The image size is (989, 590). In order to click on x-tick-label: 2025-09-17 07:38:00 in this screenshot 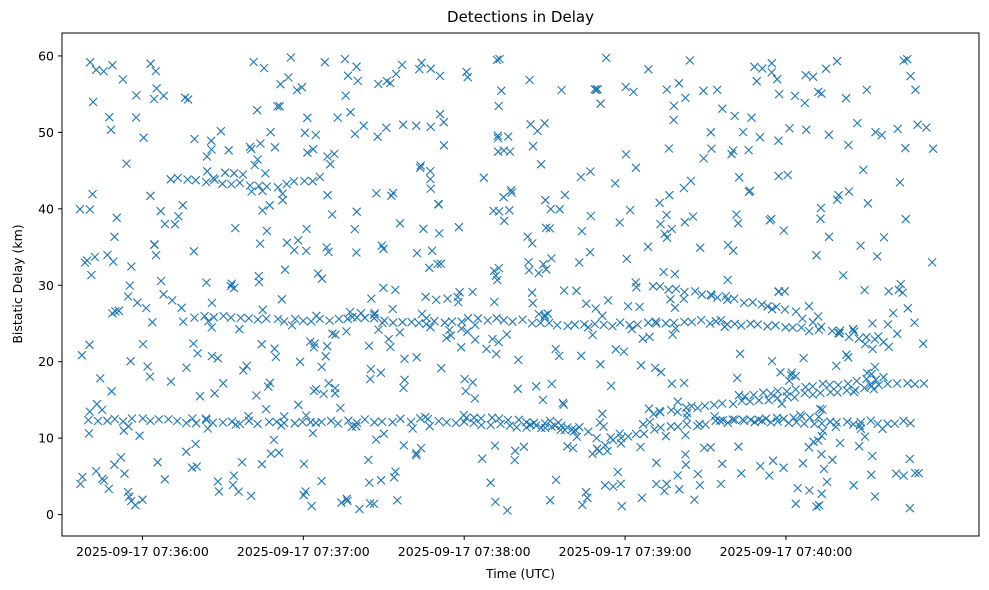, I will do `click(464, 551)`.